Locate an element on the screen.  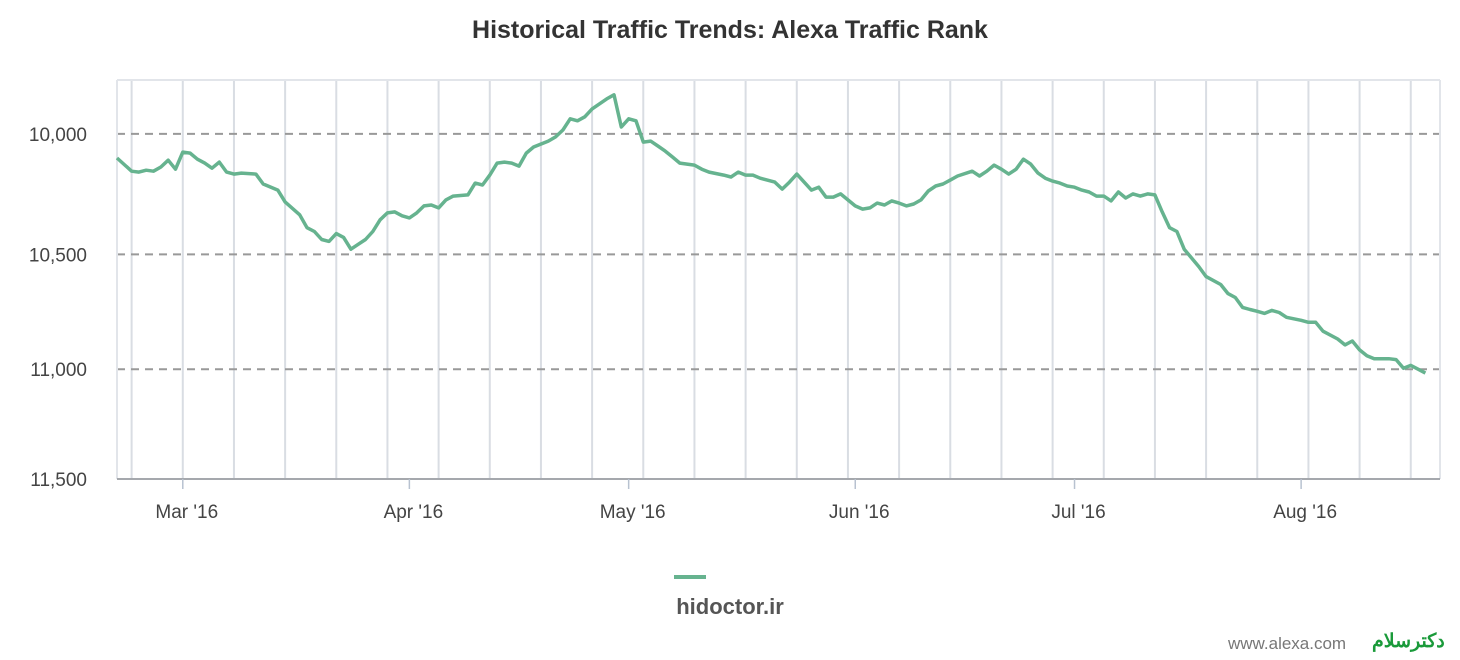
x-tick-label: Aug '16 is located at coordinates (1305, 512).